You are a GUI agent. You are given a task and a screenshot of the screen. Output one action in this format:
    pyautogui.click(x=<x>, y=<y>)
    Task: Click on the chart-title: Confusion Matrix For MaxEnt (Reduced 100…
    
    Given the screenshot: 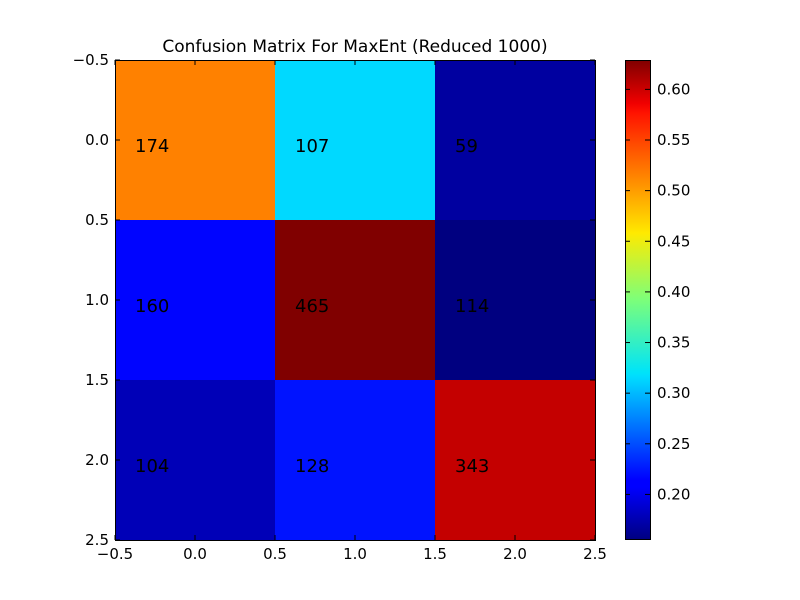 What is the action you would take?
    pyautogui.click(x=354, y=47)
    